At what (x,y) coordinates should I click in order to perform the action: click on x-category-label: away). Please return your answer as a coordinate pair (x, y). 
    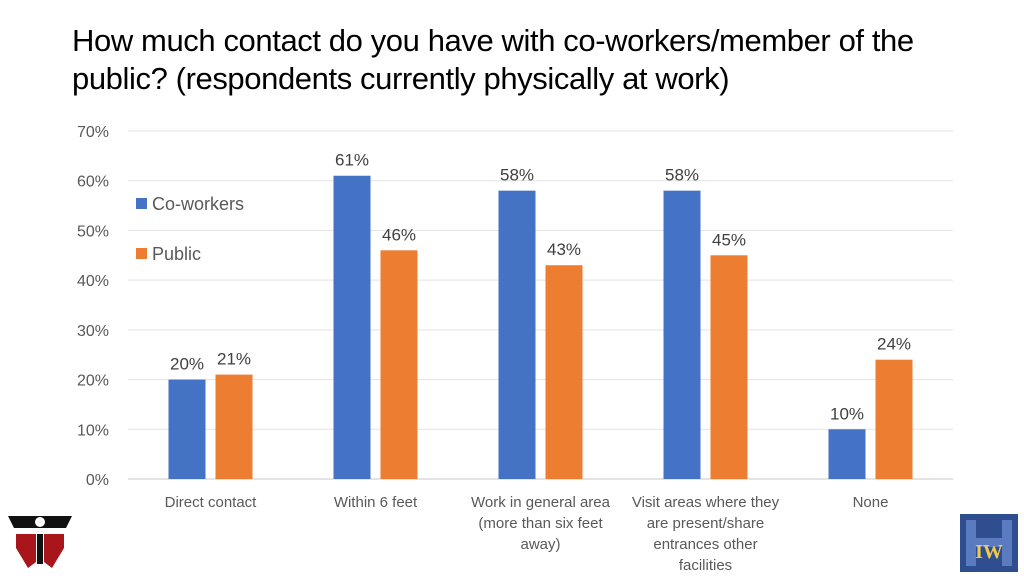
    Looking at the image, I should click on (540, 544).